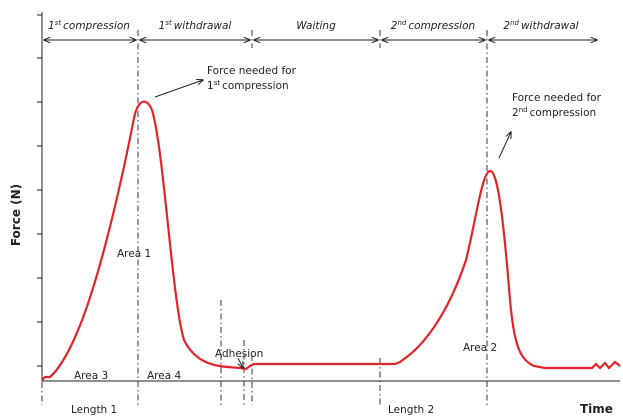  Describe the element at coordinates (94, 410) in the screenshot. I see `length-label: Length 1` at that location.